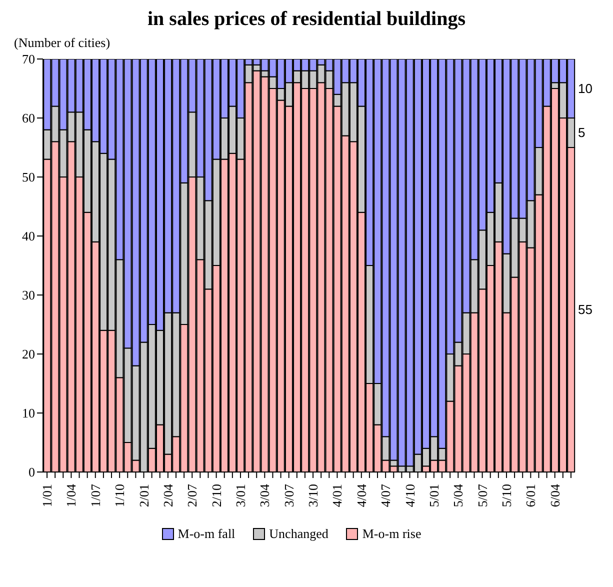  I want to click on x-tick-label: 5/07, so click(482, 496).